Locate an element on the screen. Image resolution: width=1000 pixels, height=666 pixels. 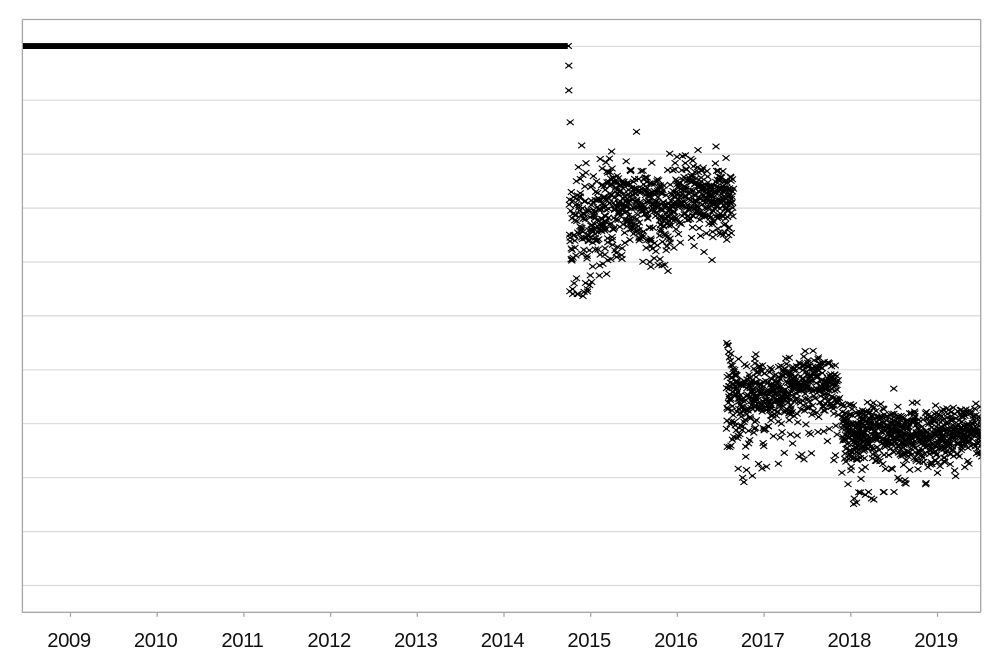
svg-text: 2017 is located at coordinates (763, 641).